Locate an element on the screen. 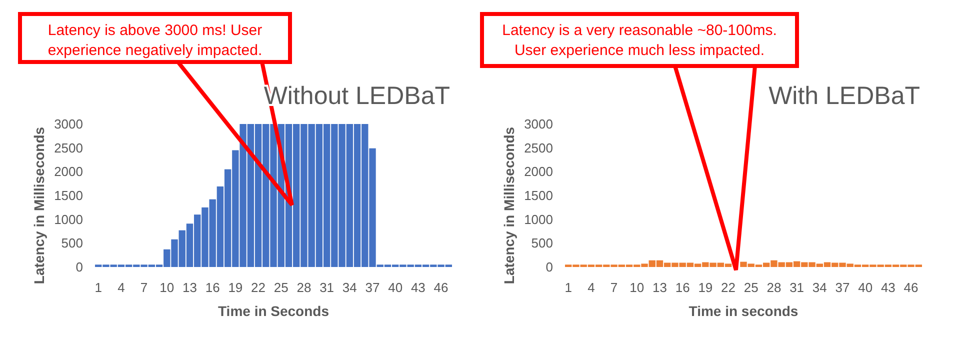 The width and height of the screenshot is (953, 341). x-axis-title: Time in Seconds is located at coordinates (274, 311).